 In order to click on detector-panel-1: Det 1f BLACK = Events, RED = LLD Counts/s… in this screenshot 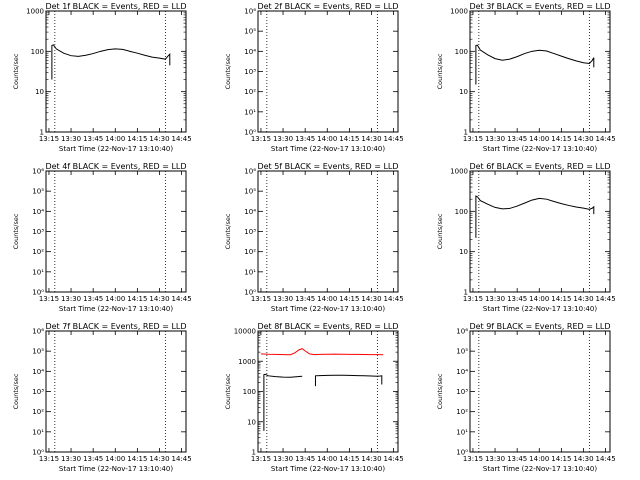, I will do `click(102, 77)`.